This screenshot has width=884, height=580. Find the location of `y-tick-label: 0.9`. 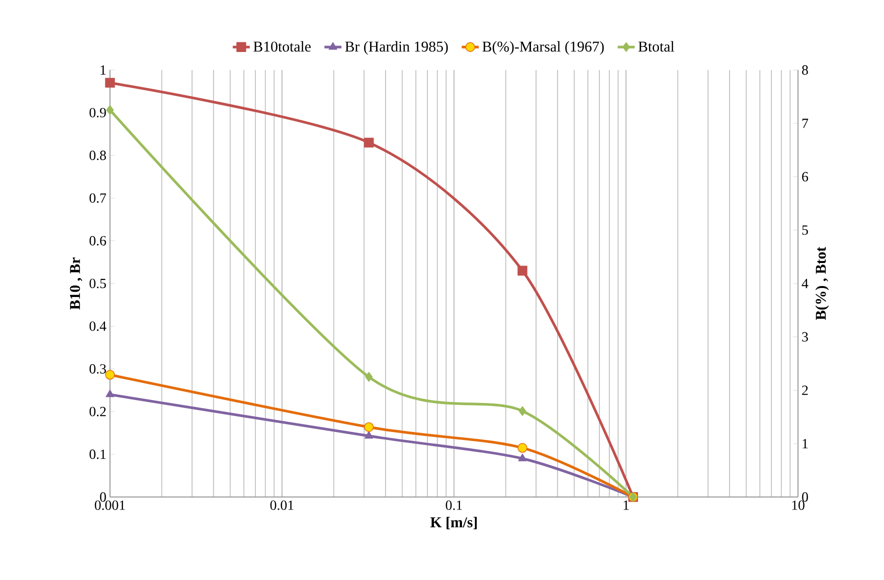

y-tick-label: 0.9 is located at coordinates (98, 113).